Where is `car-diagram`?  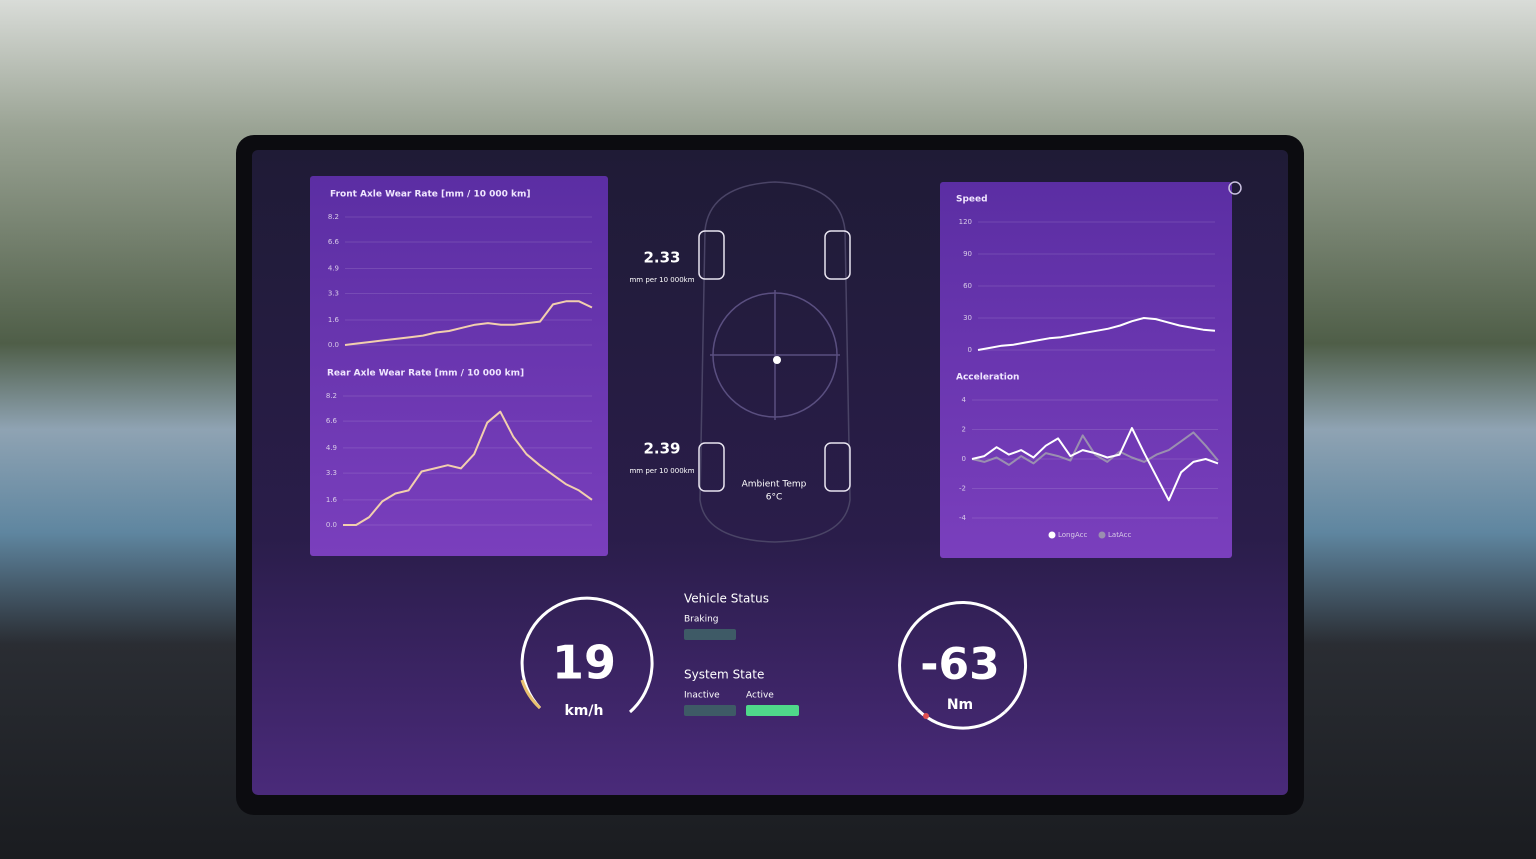
car-diagram is located at coordinates (774, 362).